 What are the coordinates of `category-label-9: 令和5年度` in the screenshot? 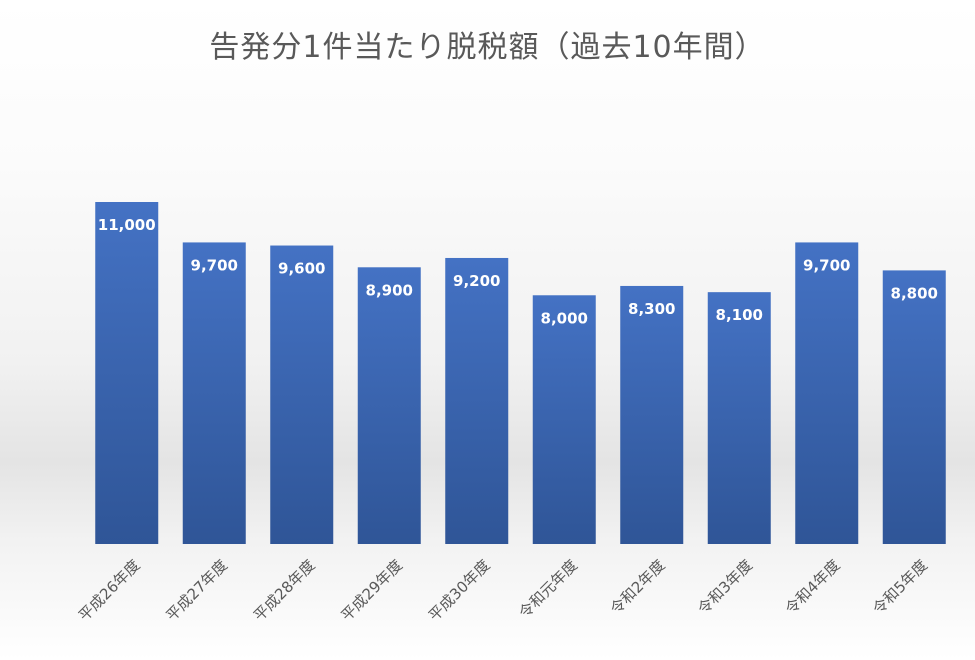 It's located at (900, 587).